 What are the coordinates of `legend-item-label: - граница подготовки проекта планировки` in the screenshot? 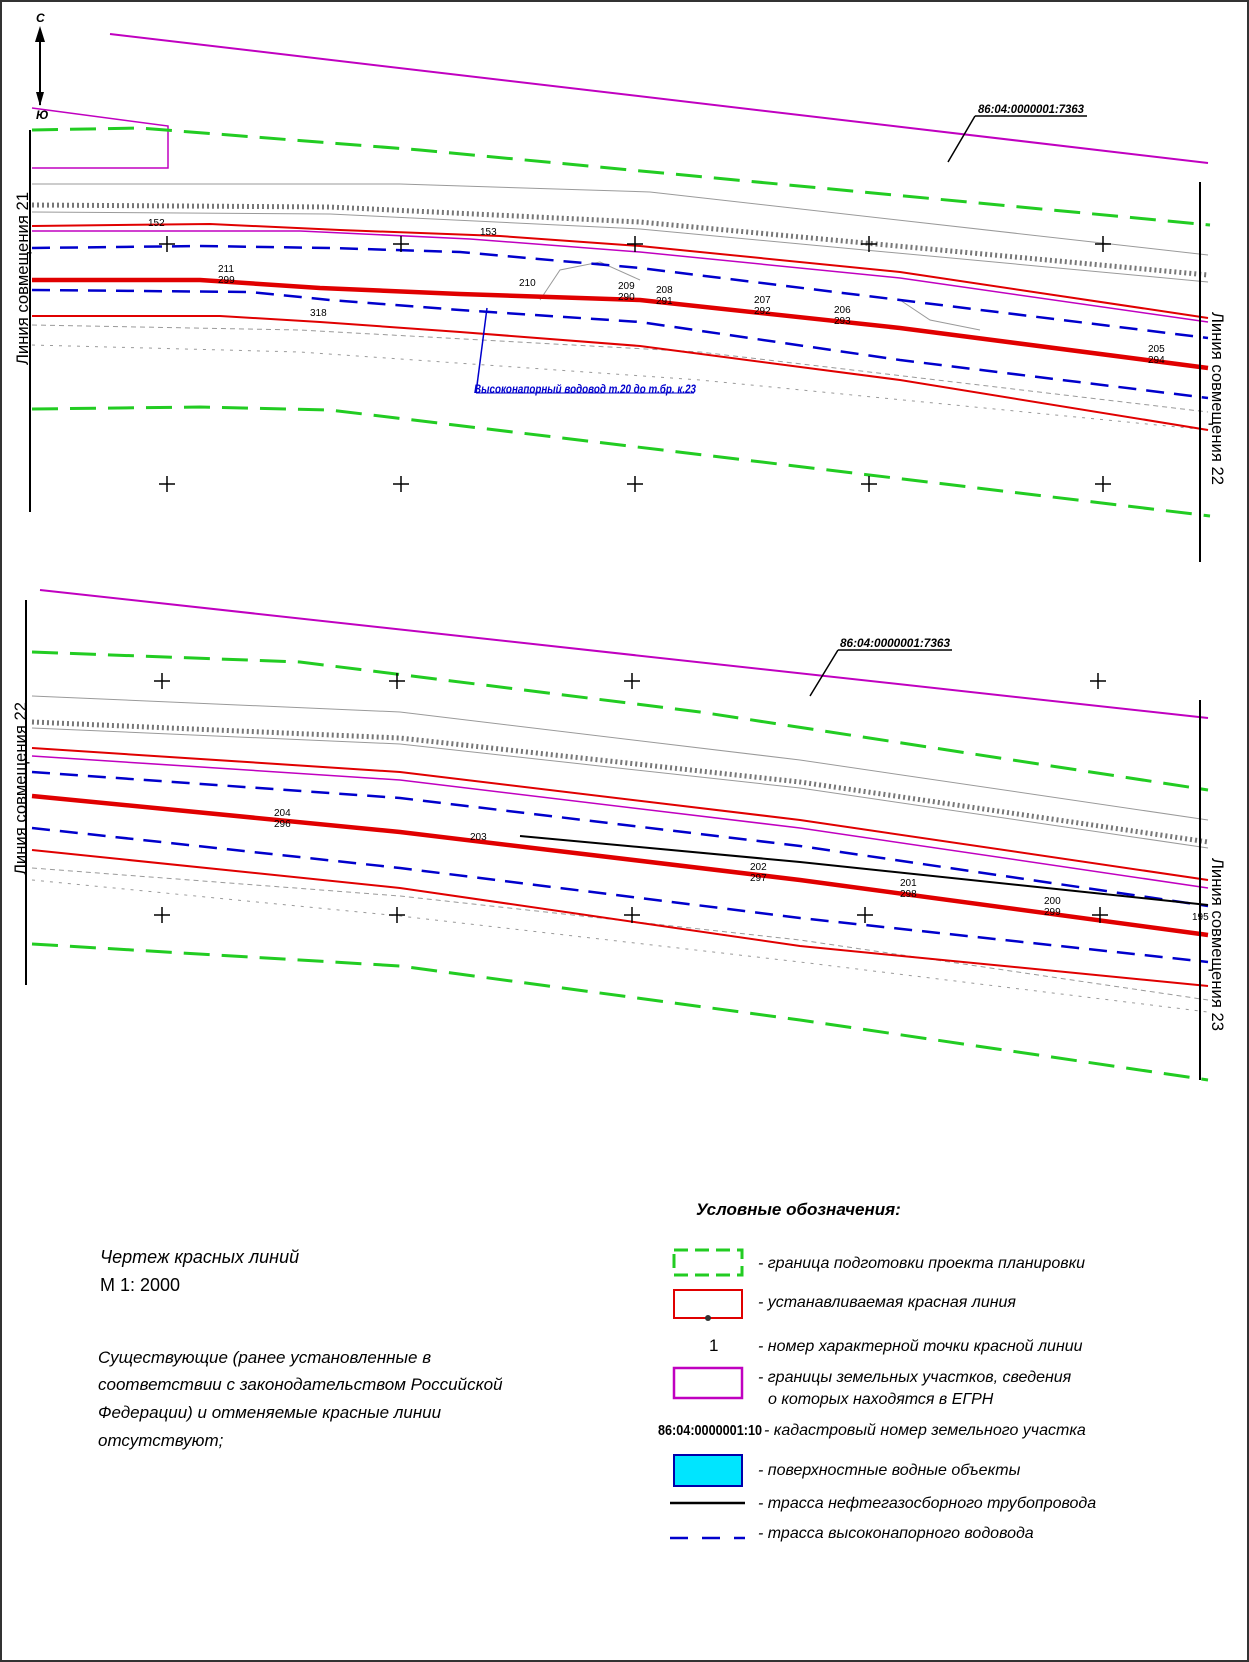 It's located at (921, 1263).